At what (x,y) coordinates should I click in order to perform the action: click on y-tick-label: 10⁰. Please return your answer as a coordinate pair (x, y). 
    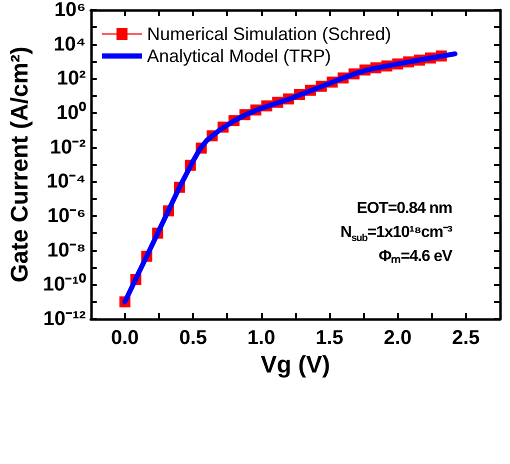
    Looking at the image, I should click on (71, 112).